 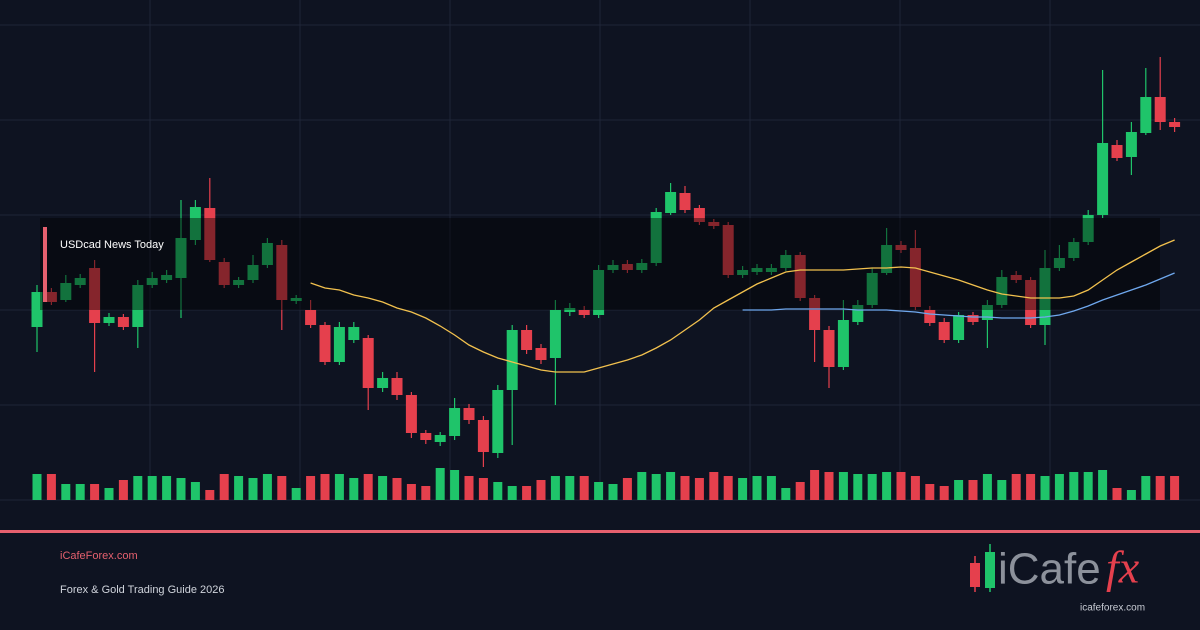 What do you see at coordinates (990, 570) in the screenshot?
I see `logo-candle` at bounding box center [990, 570].